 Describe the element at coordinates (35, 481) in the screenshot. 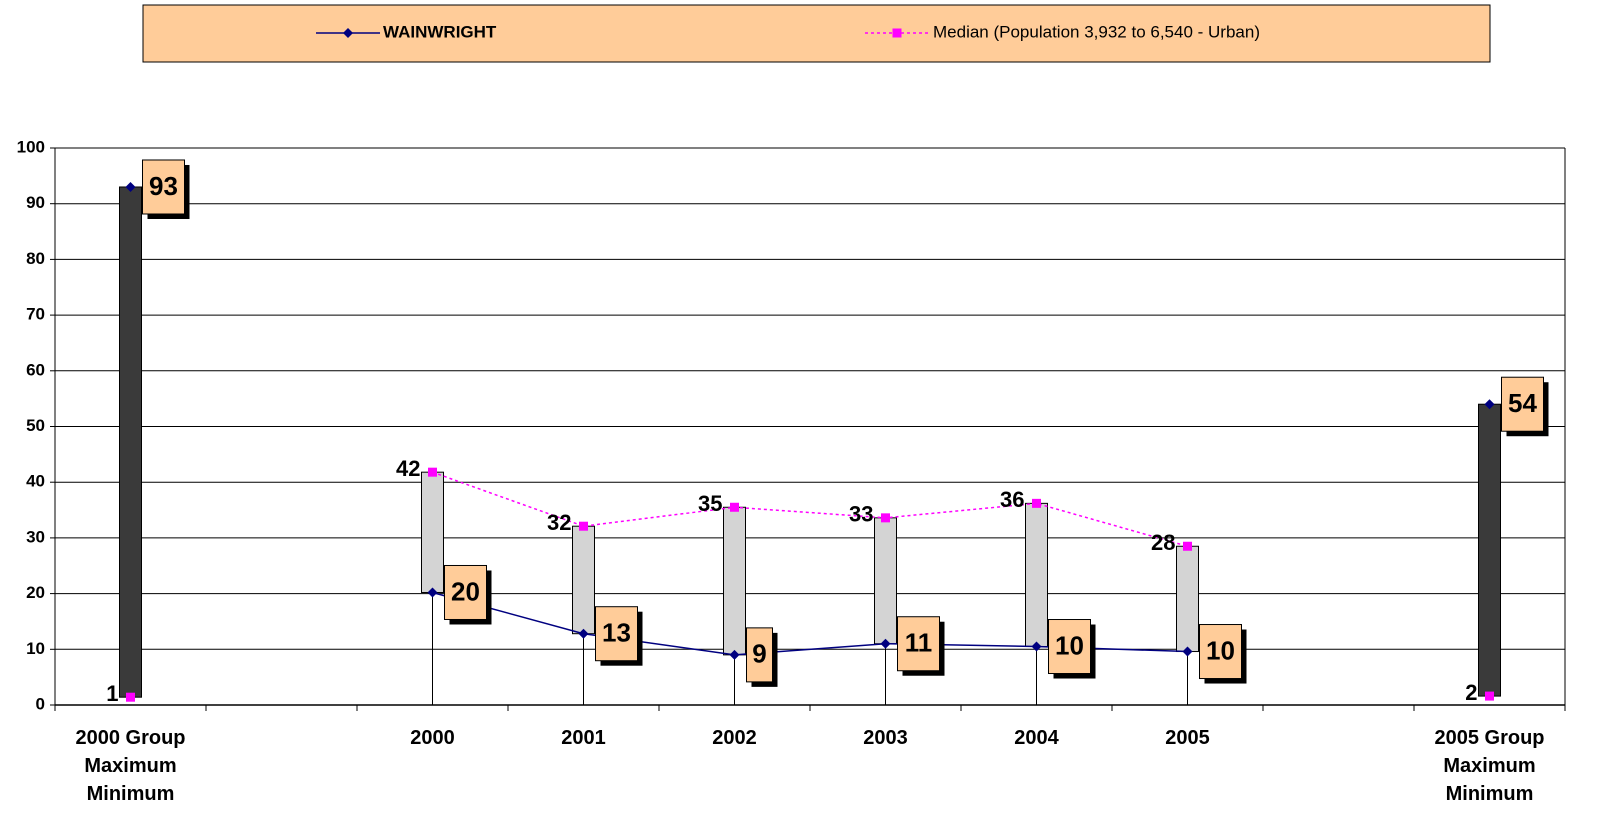

I see `y-tick-label: 40` at that location.